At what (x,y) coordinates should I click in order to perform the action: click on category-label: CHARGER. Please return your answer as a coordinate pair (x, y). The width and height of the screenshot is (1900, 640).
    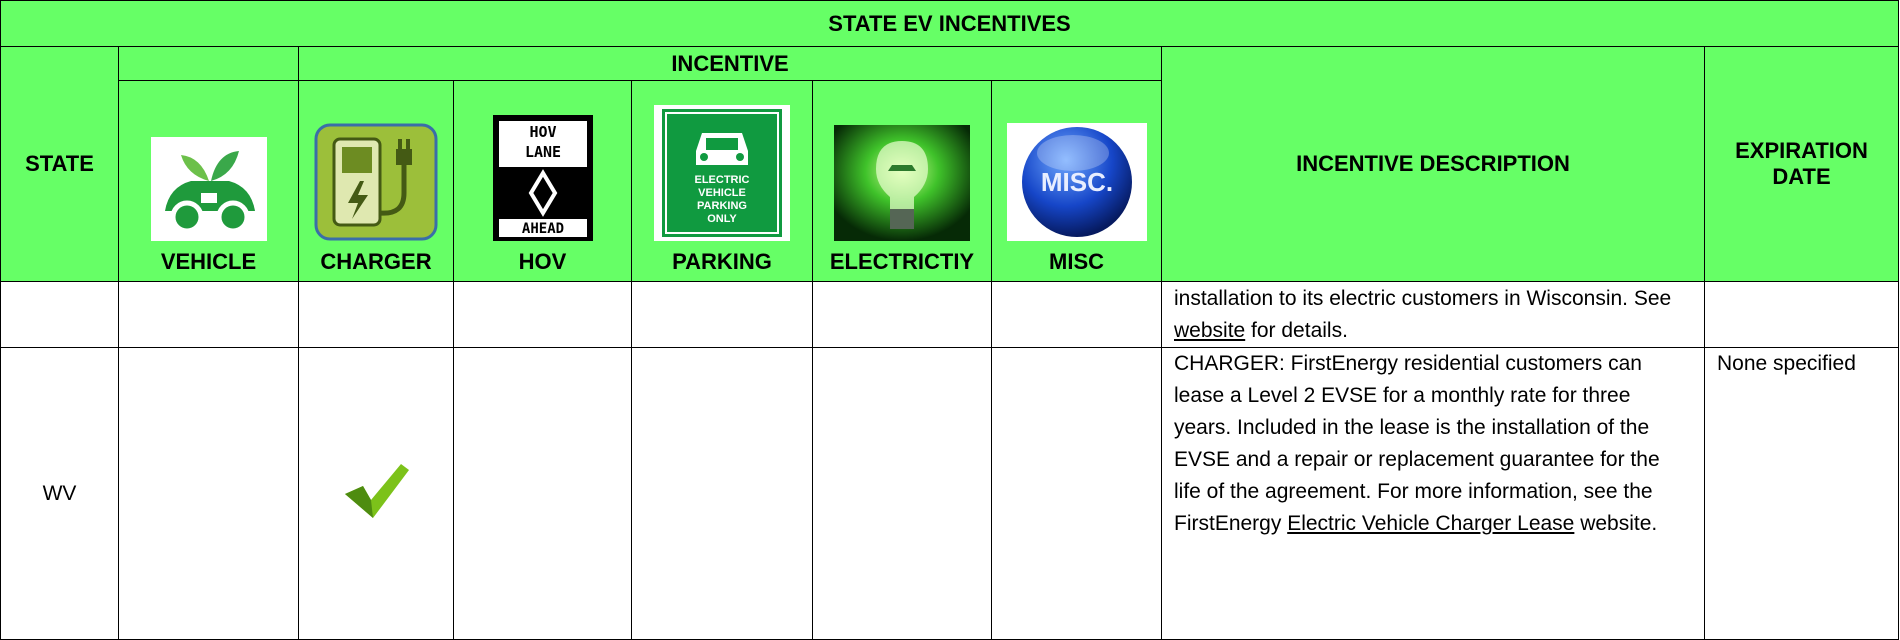
    Looking at the image, I should click on (376, 261).